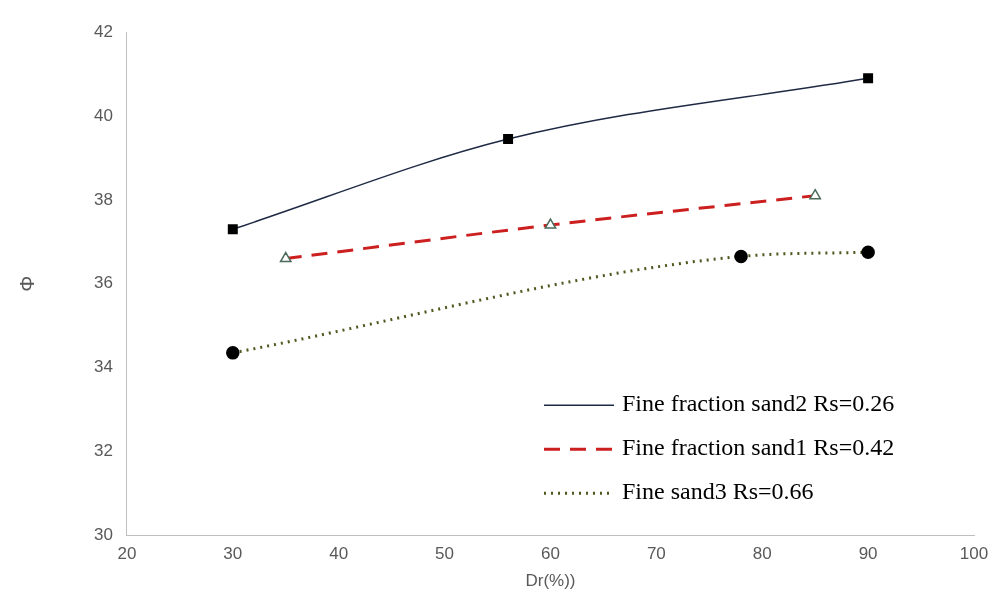 Image resolution: width=1006 pixels, height=608 pixels. What do you see at coordinates (550, 554) in the screenshot?
I see `x-tick-label: 60` at bounding box center [550, 554].